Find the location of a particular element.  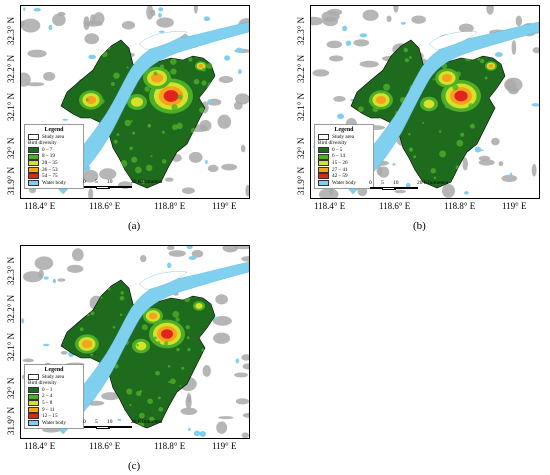

legend-label: Study area is located at coordinates (343, 136).